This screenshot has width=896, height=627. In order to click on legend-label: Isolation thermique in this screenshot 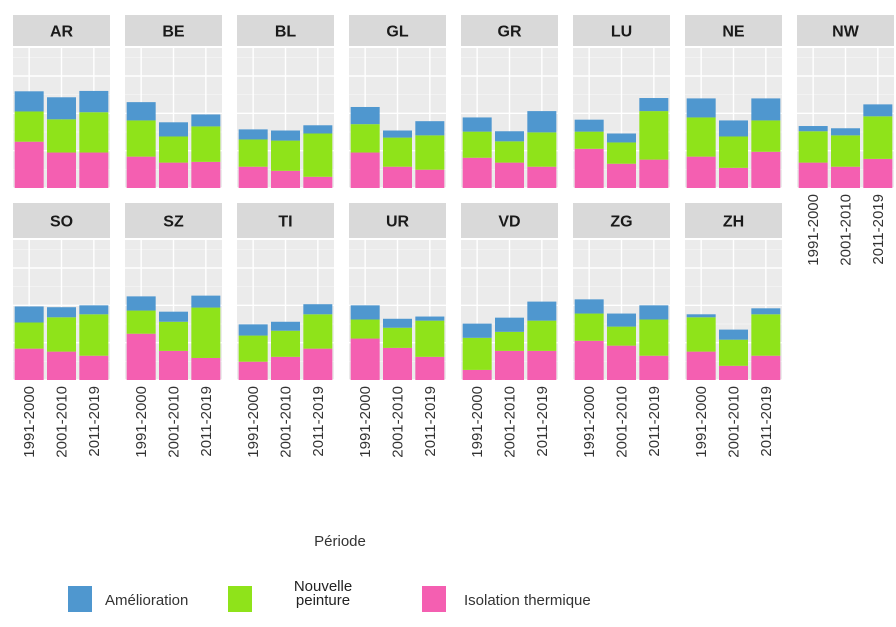, I will do `click(527, 600)`.